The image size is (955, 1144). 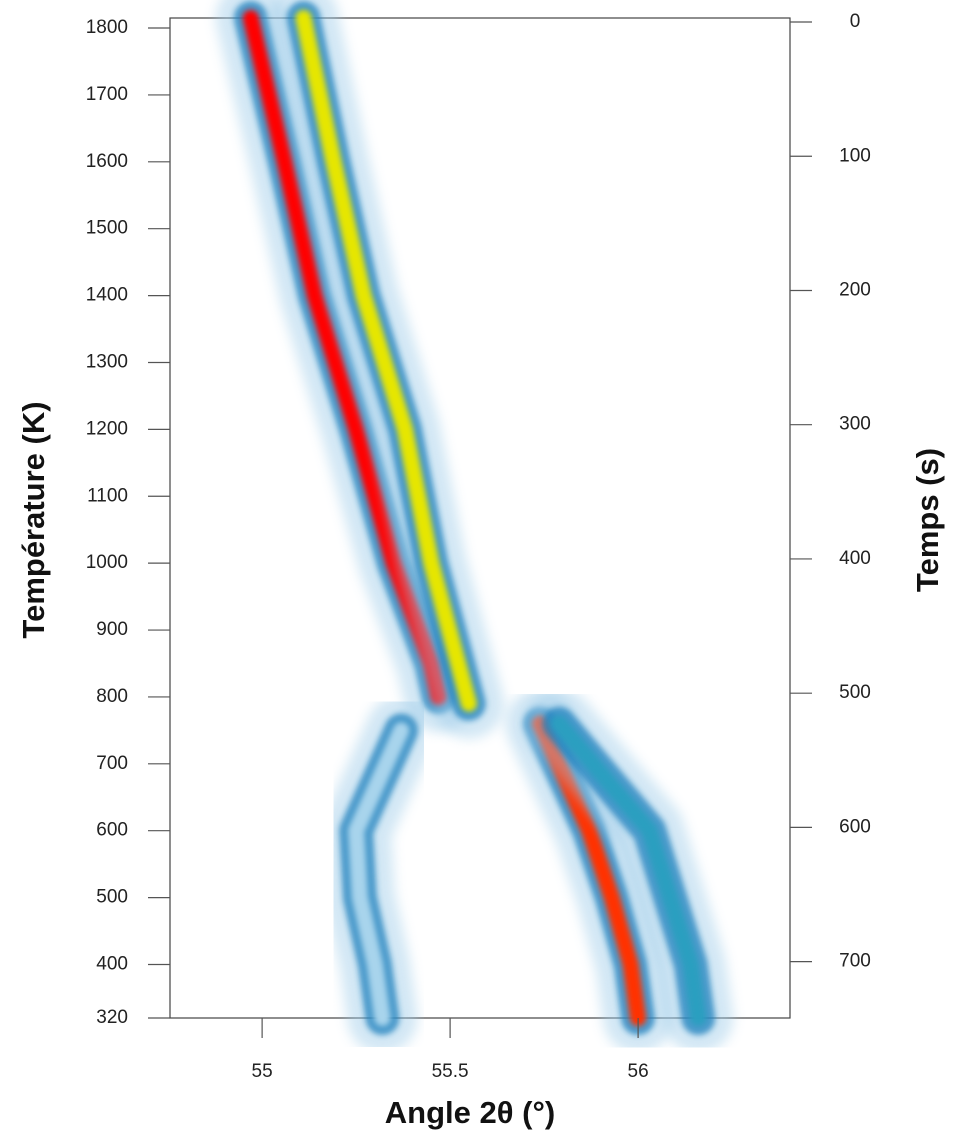 What do you see at coordinates (927, 520) in the screenshot?
I see `y2-axis-title: Temps (s)` at bounding box center [927, 520].